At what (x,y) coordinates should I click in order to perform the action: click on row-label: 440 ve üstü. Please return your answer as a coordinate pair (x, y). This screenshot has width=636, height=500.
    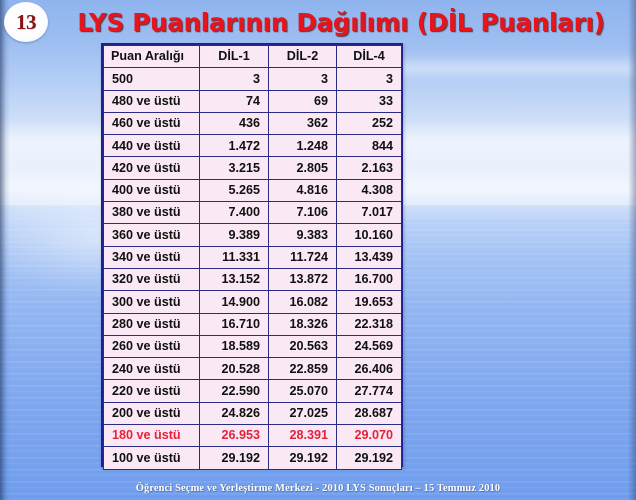
    Looking at the image, I should click on (151, 146).